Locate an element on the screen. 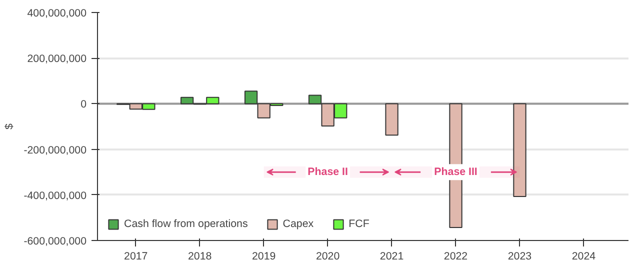 This screenshot has height=262, width=640. x-tick-label: 2017 is located at coordinates (136, 256).